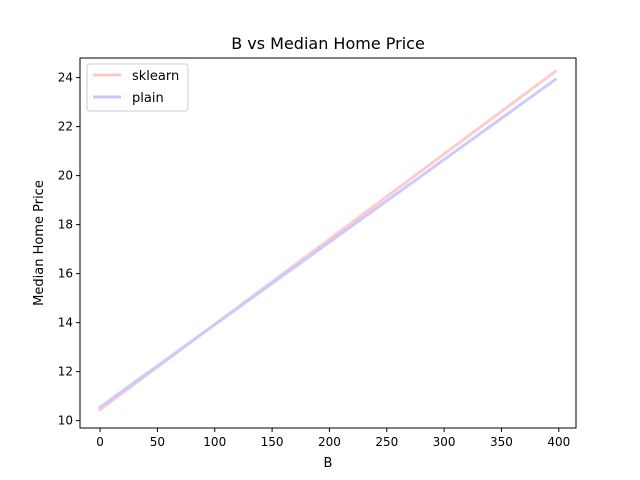 This screenshot has height=480, width=640. I want to click on x-tick-label: 50, so click(157, 442).